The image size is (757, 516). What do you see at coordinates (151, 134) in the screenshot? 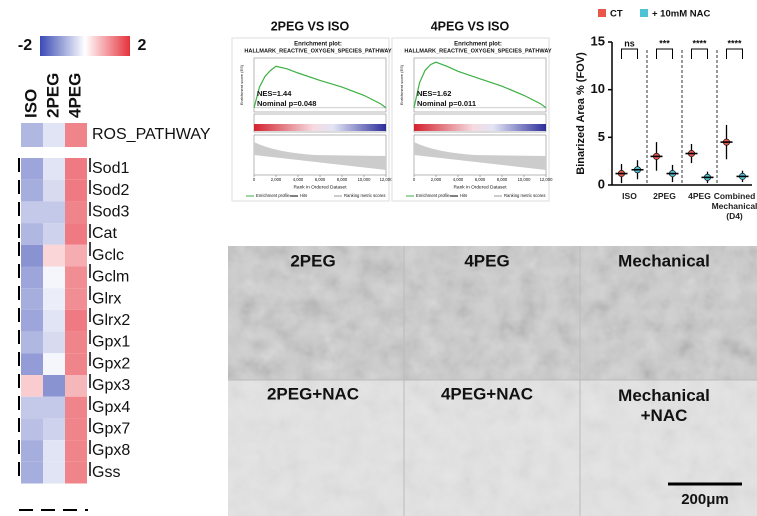
I see `row-label: ROS_PATHWAY` at bounding box center [151, 134].